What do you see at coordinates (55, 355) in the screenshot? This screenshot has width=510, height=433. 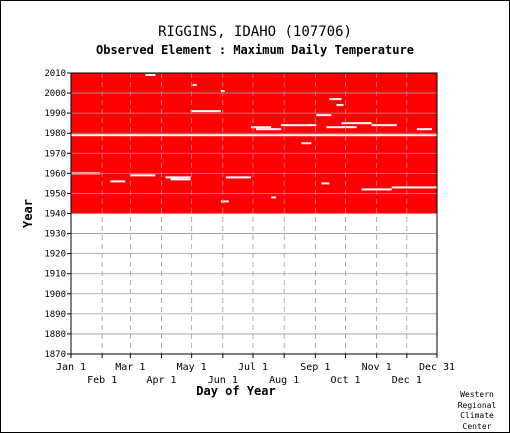 I see `y-tick-label: 1870` at bounding box center [55, 355].